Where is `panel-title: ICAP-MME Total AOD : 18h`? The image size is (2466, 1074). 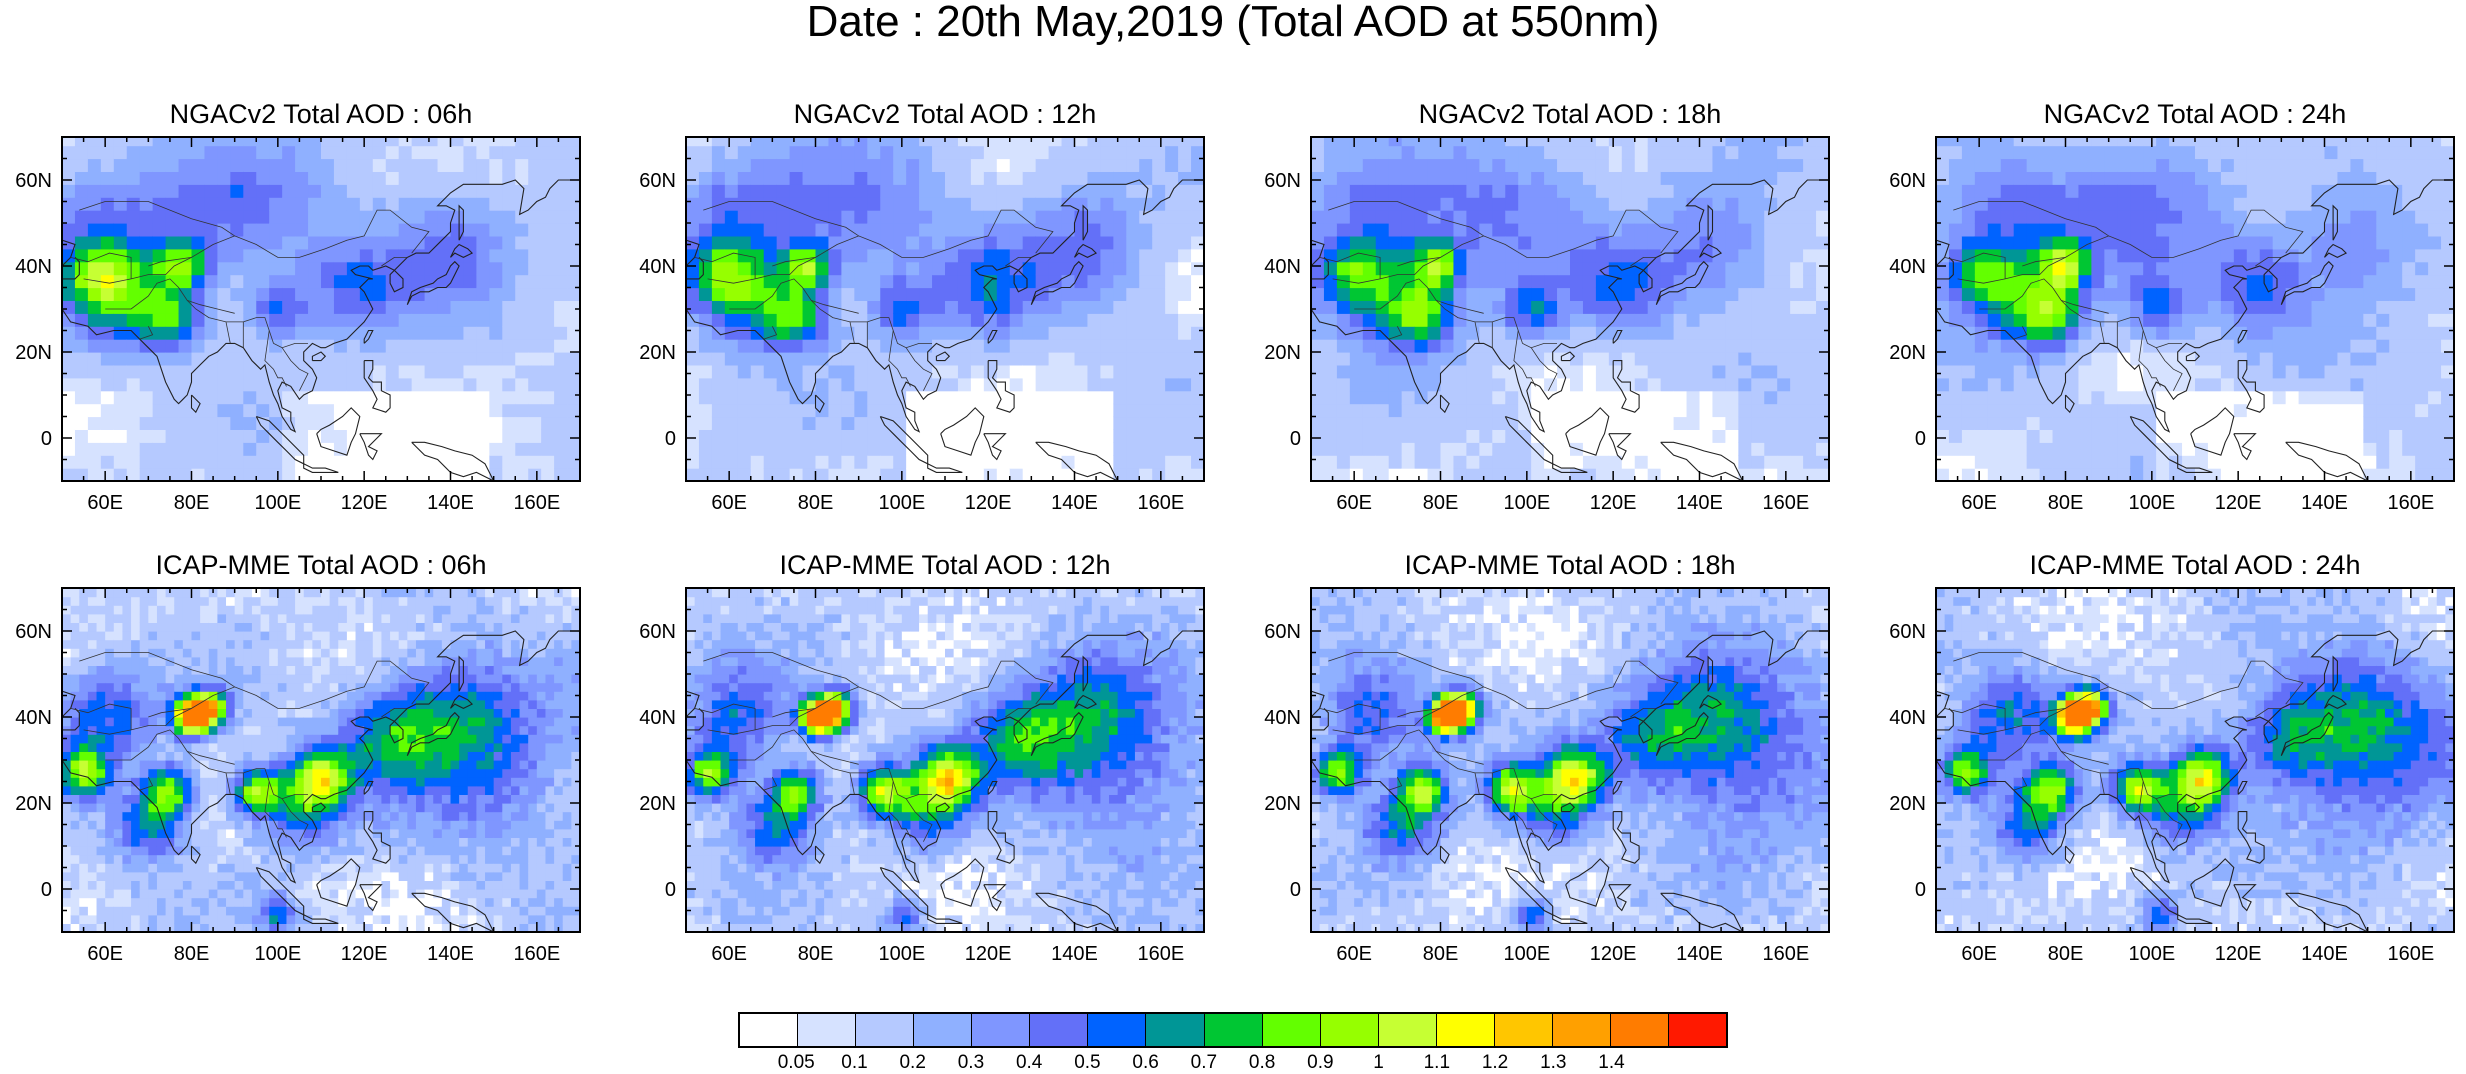 panel-title: ICAP-MME Total AOD : 18h is located at coordinates (1569, 565).